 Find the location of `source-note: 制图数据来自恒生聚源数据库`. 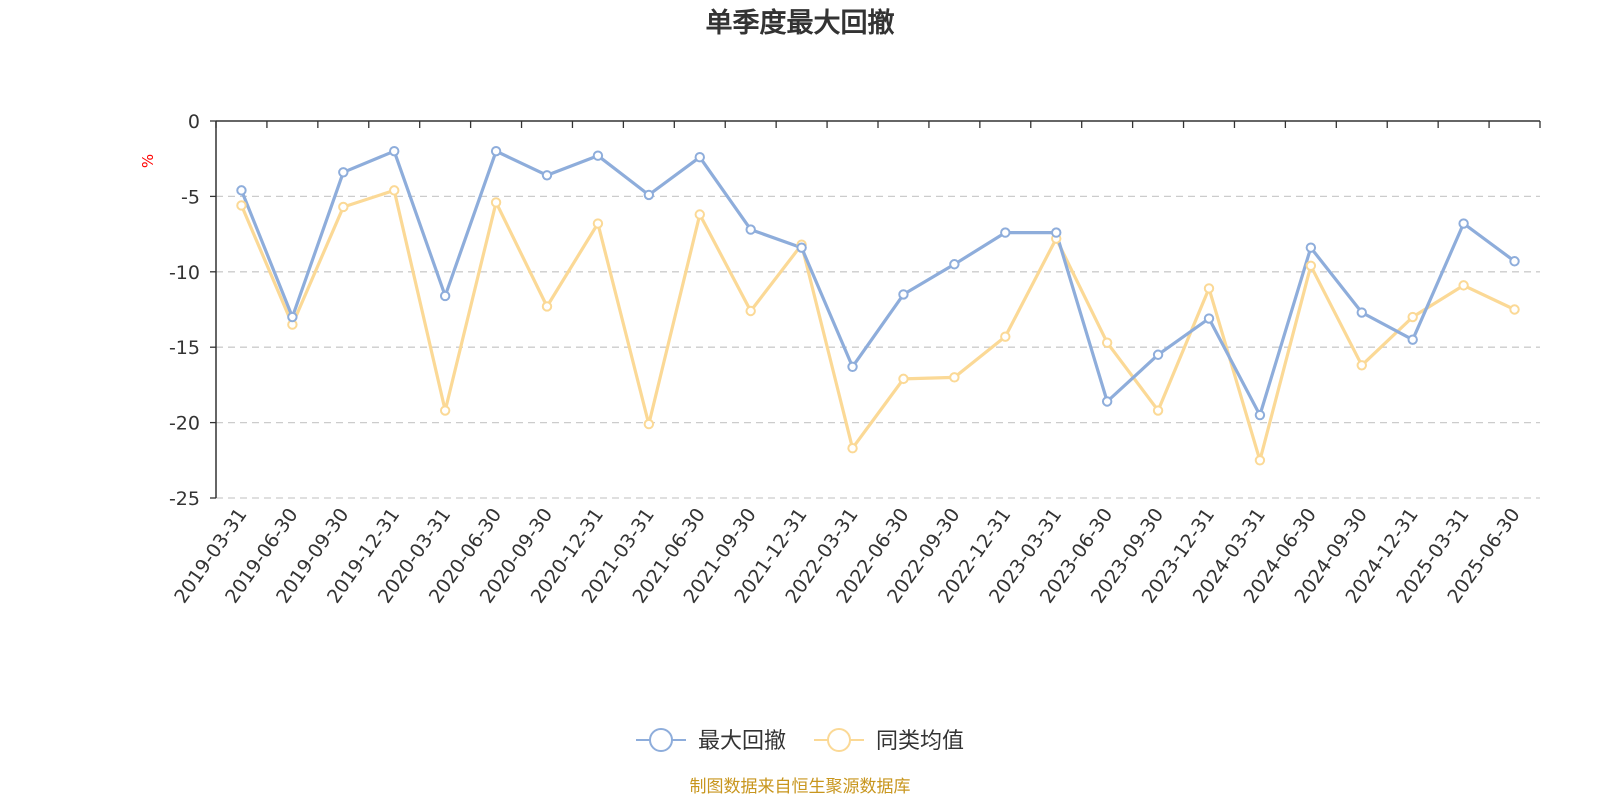

source-note: 制图数据来自恒生聚源数据库 is located at coordinates (800, 787).